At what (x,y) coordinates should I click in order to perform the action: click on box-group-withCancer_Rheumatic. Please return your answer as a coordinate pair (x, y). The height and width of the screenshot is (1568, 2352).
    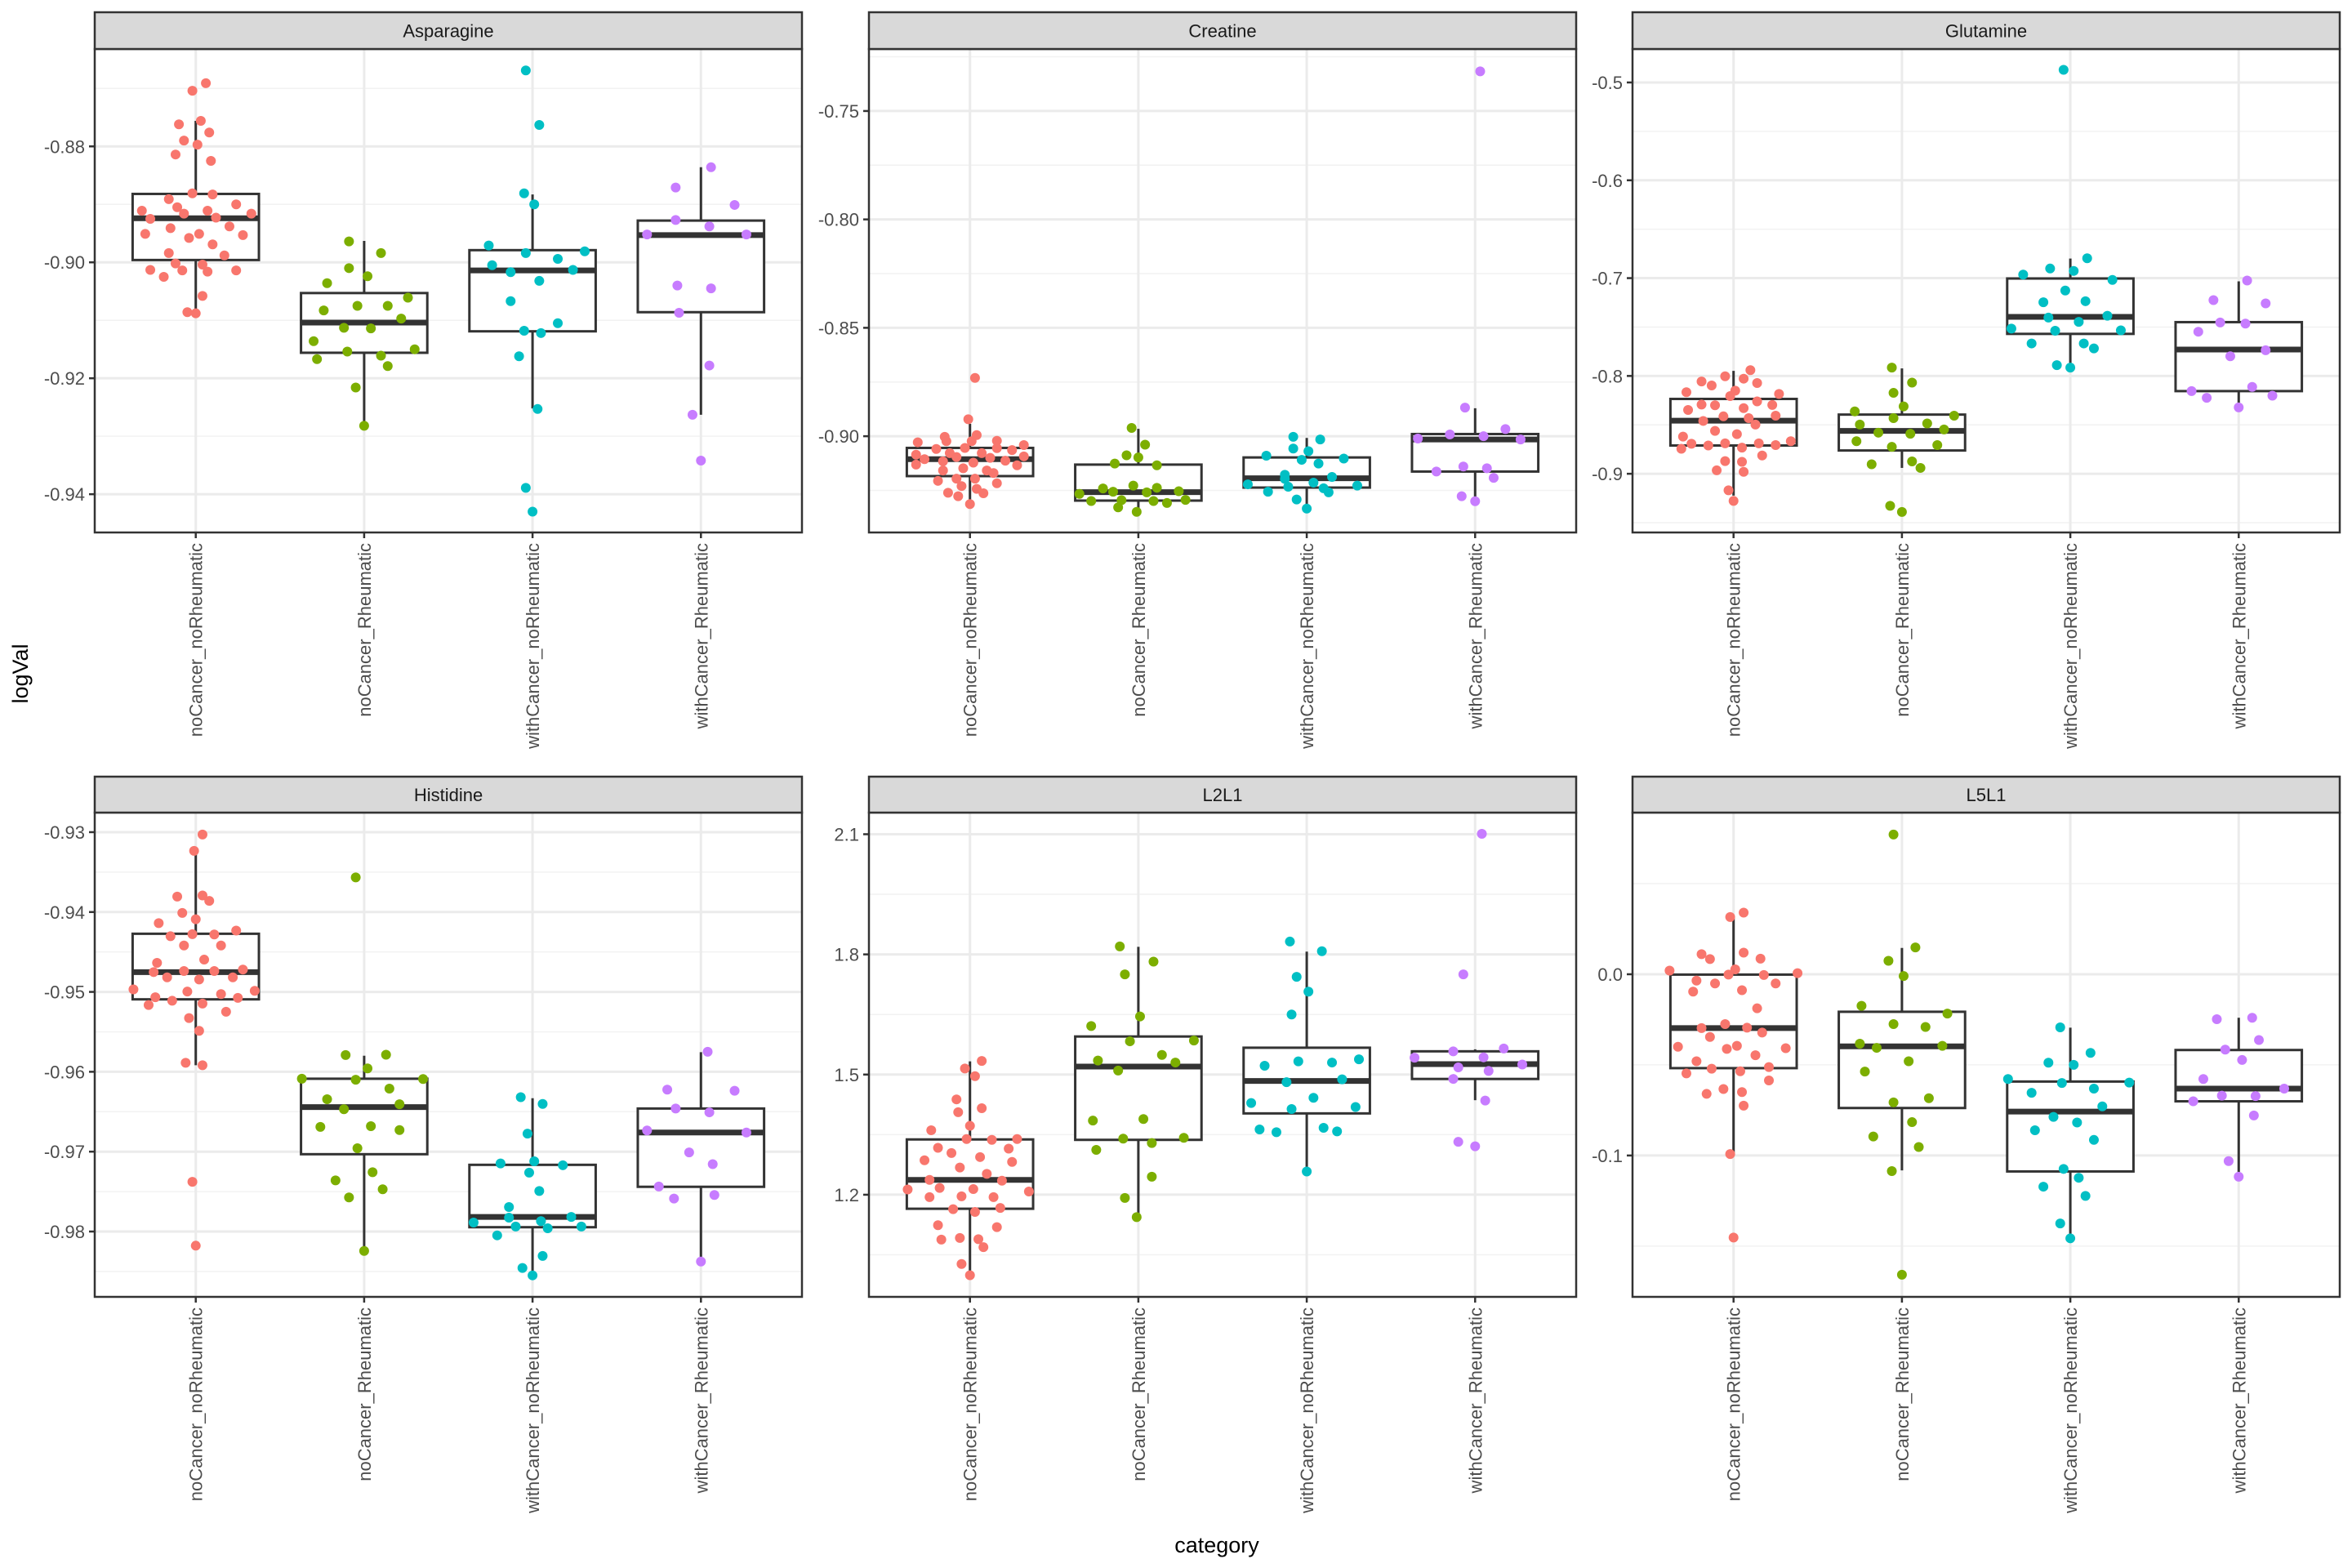
    Looking at the image, I should click on (2239, 343).